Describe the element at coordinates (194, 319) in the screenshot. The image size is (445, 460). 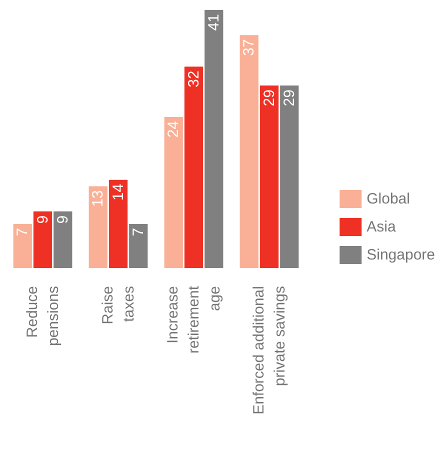
I see `x-tick-label: Increase retirement age` at that location.